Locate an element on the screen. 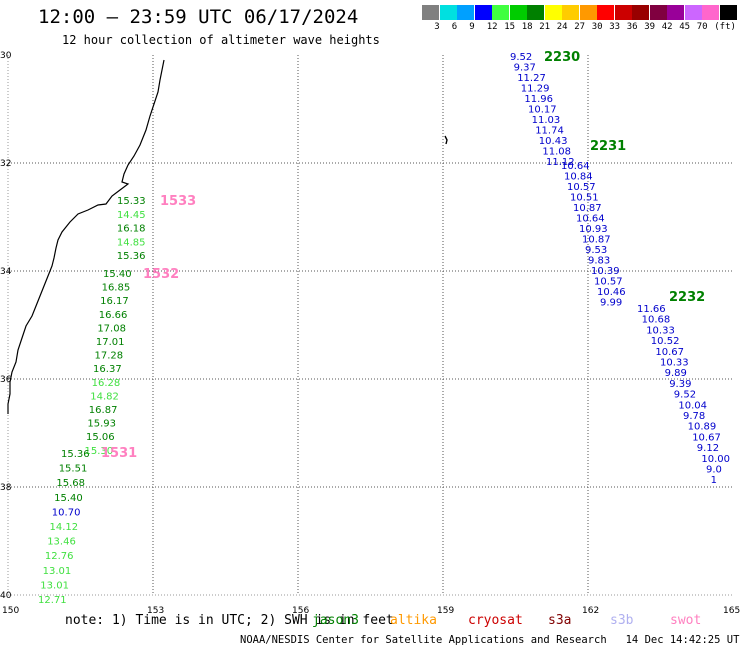 The image size is (740, 650). wave-height-value: 12.71 is located at coordinates (52, 600).